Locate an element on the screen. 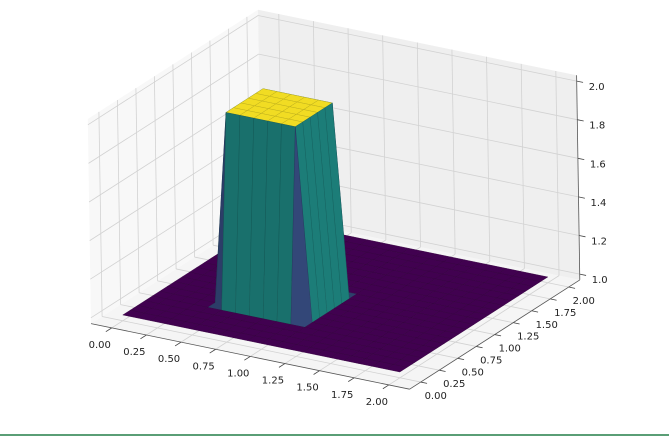 The width and height of the screenshot is (669, 436). y-tick-label: 1.25 is located at coordinates (528, 337).